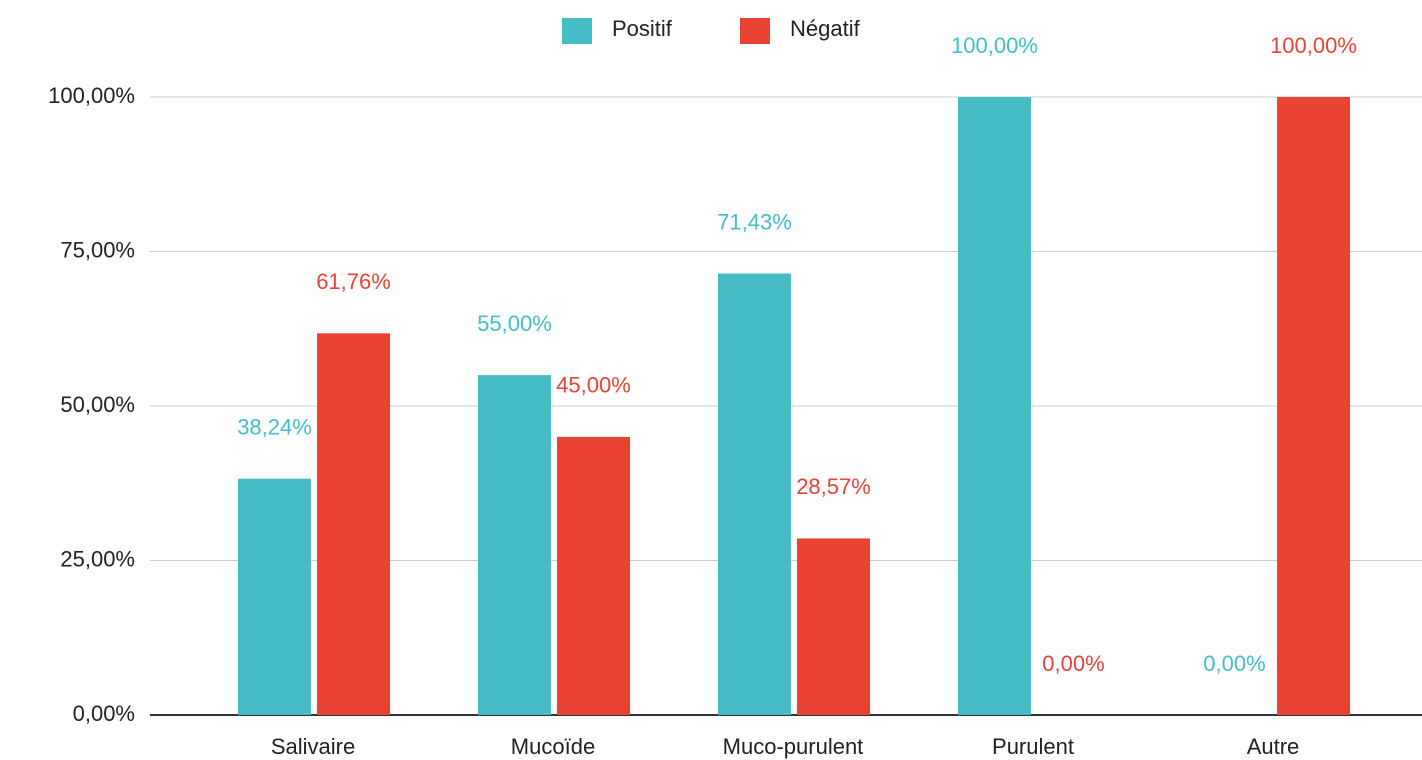 This screenshot has height=760, width=1422. I want to click on data-label: 55,00%, so click(514, 323).